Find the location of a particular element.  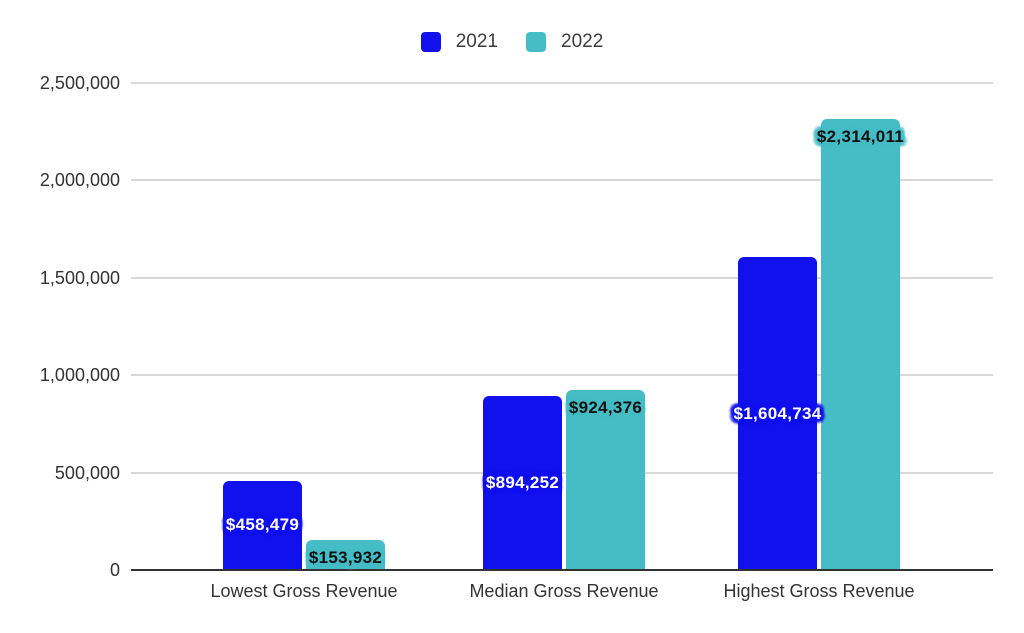

x-axis-category-label: Lowest Gross Revenue is located at coordinates (304, 591).